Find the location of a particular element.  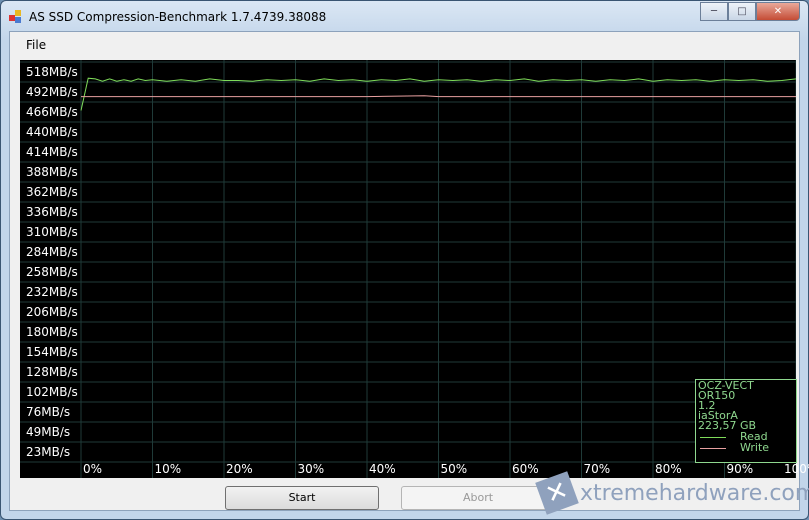

minimize-button: ─ is located at coordinates (714, 11).